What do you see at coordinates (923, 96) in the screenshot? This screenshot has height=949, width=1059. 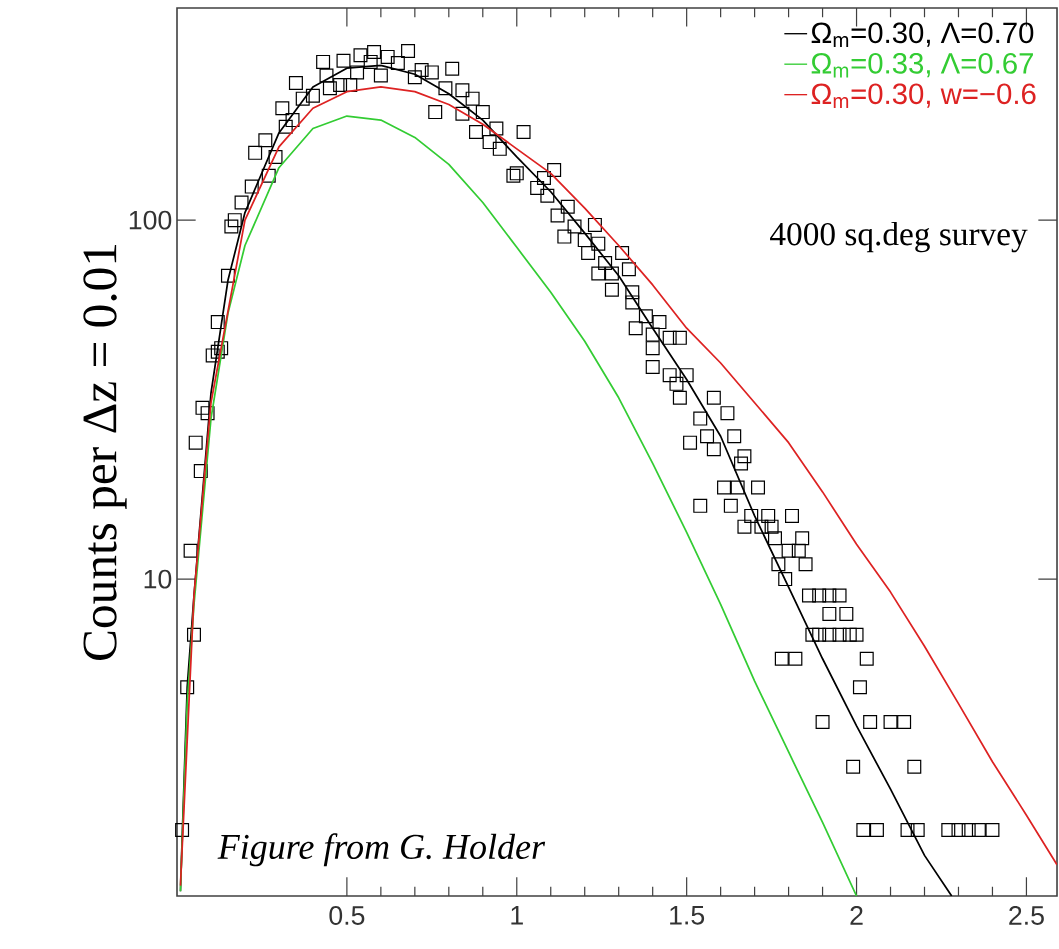 I see `legend-label: Ω$_{m}$=0.30, w=−0.6` at bounding box center [923, 96].